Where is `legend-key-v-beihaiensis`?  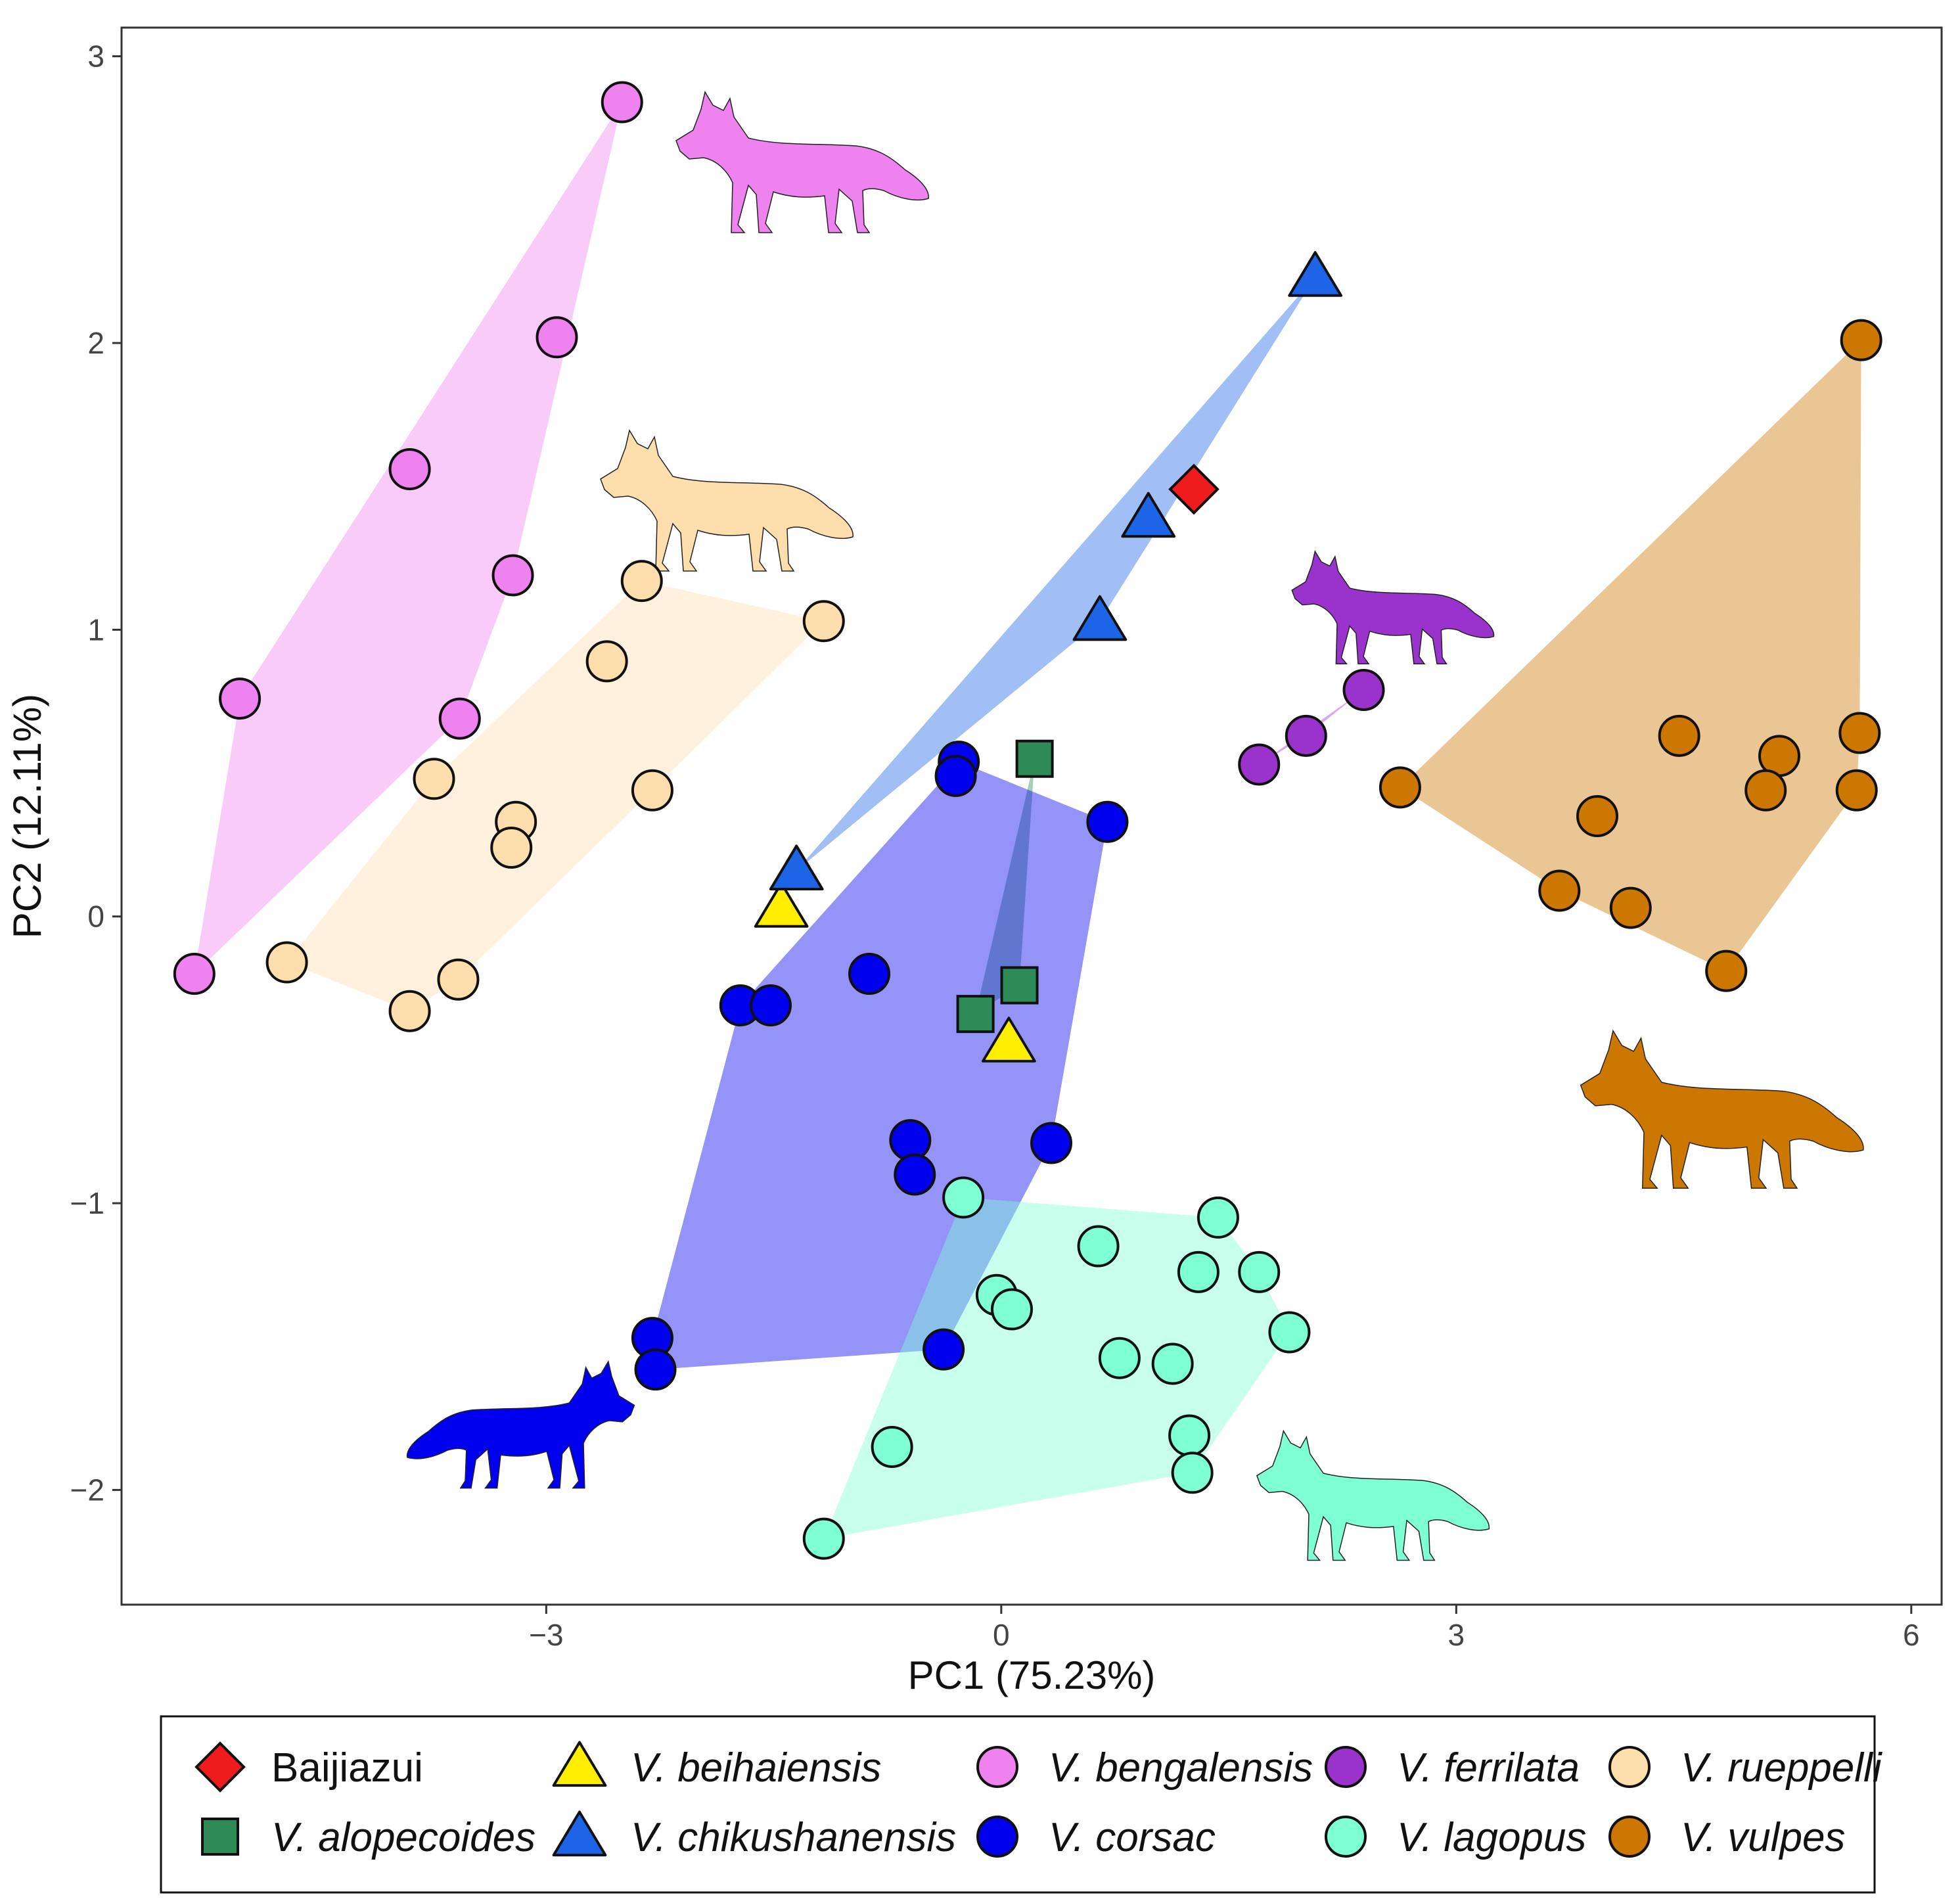
legend-key-v-beihaiensis is located at coordinates (579, 1764).